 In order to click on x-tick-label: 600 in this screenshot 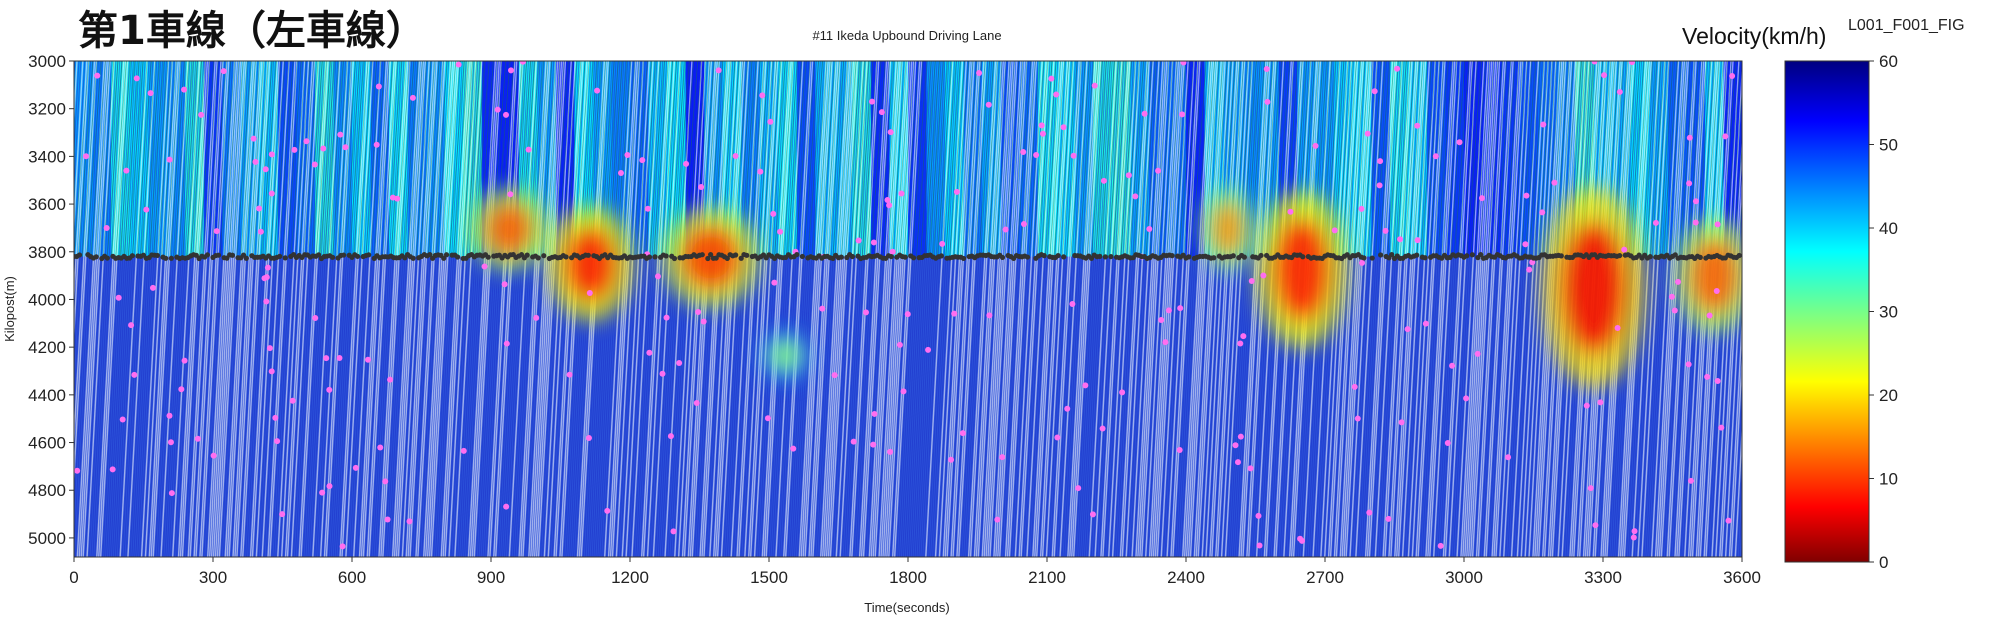, I will do `click(352, 577)`.